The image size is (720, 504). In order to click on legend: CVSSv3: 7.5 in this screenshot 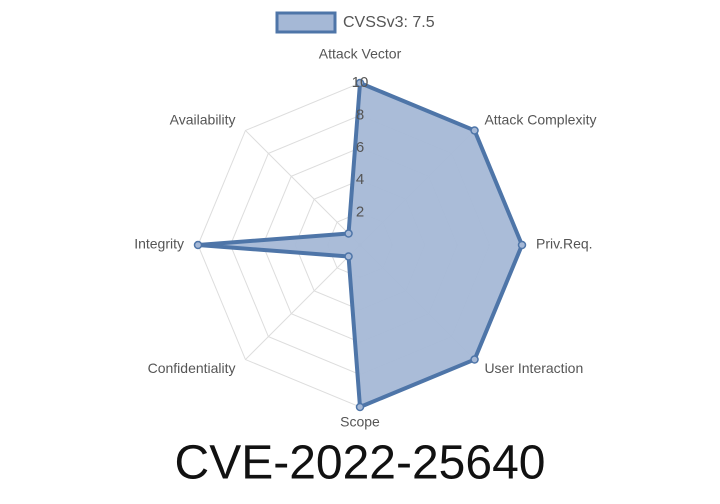, I will do `click(355, 22)`.